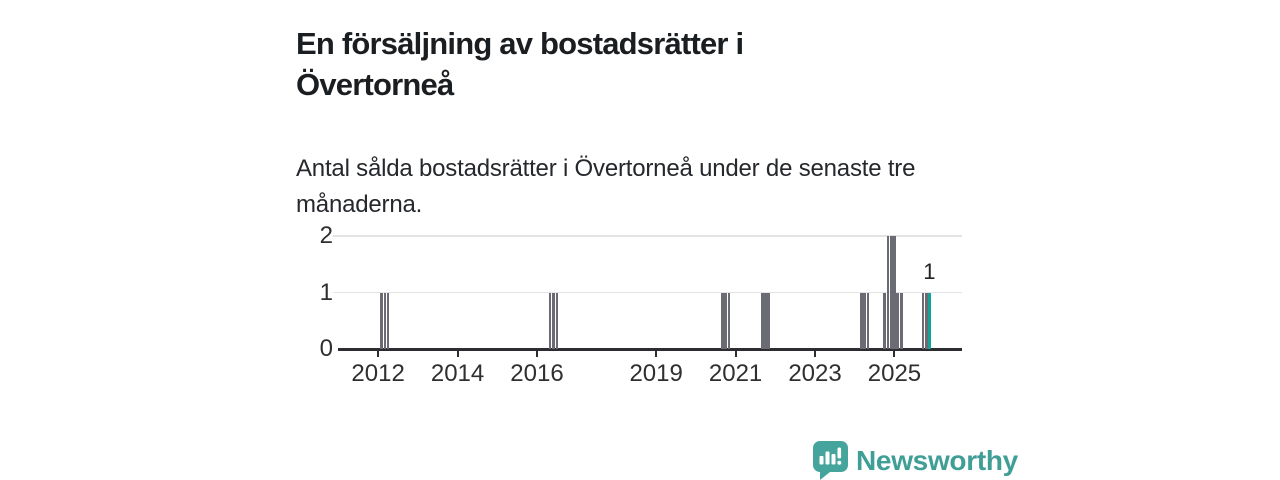  I want to click on y-axis-tick-label: 2, so click(326, 235).